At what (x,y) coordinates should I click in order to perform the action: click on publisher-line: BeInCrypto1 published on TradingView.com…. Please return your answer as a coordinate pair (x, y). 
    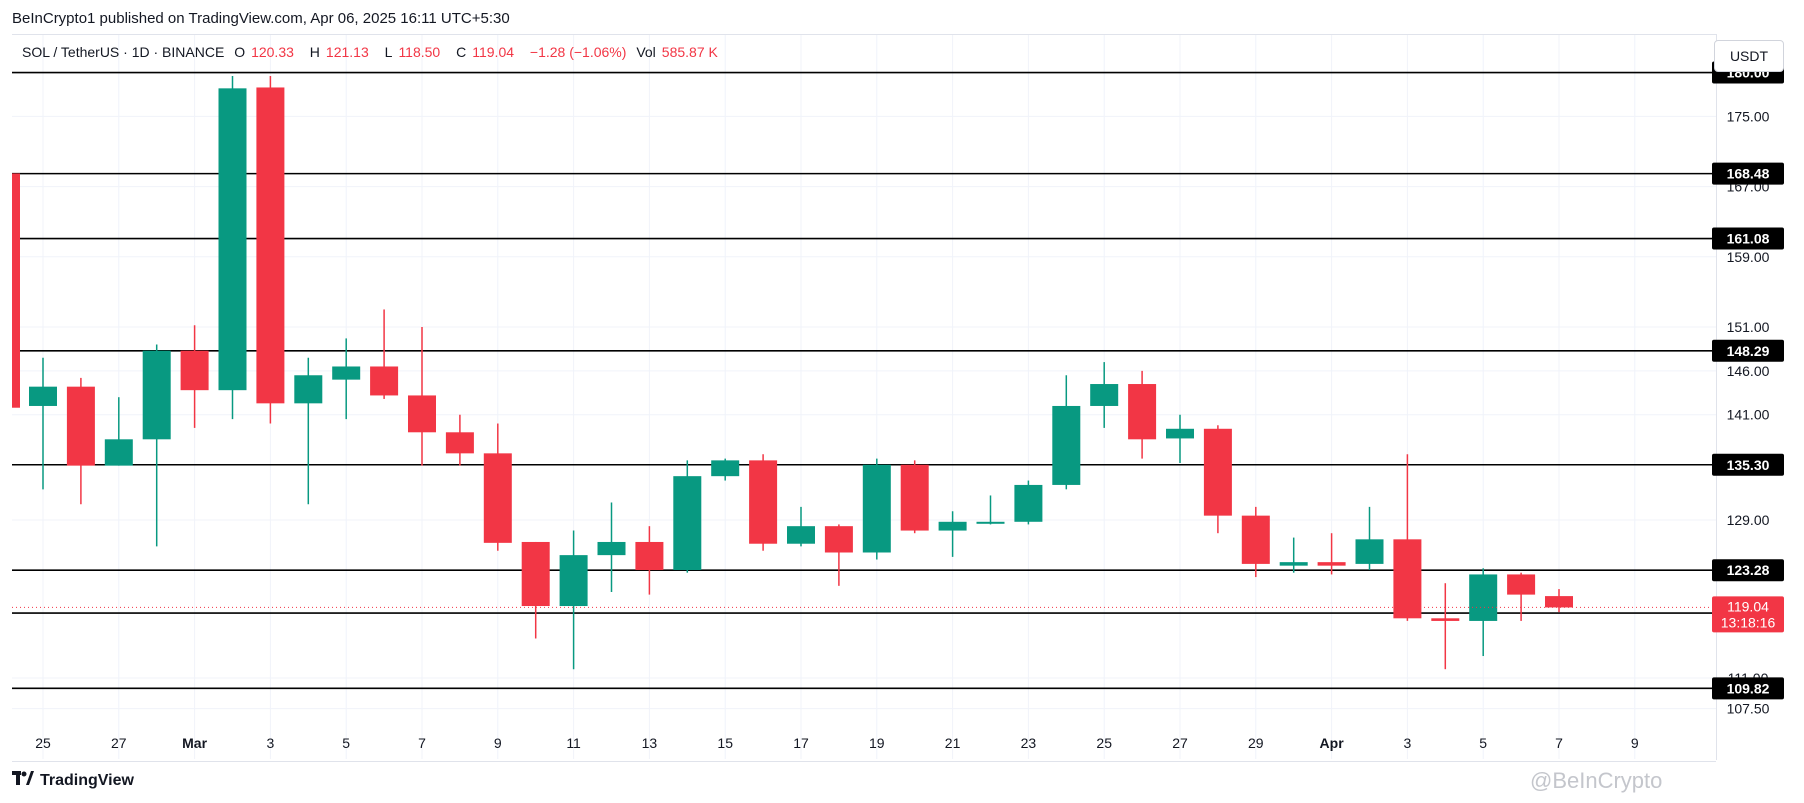
    Looking at the image, I should click on (261, 18).